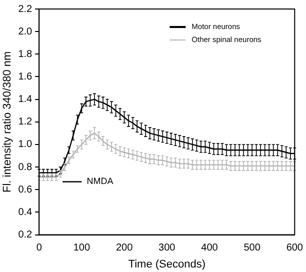 This screenshot has height=272, width=306. What do you see at coordinates (25, 54) in the screenshot?
I see `y-tick-label: 1.8` at bounding box center [25, 54].